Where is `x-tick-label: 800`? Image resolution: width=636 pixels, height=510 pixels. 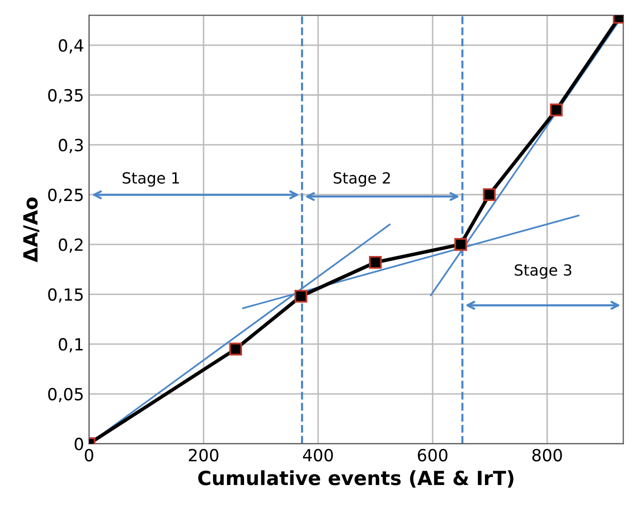 x-tick-label: 800 is located at coordinates (547, 455).